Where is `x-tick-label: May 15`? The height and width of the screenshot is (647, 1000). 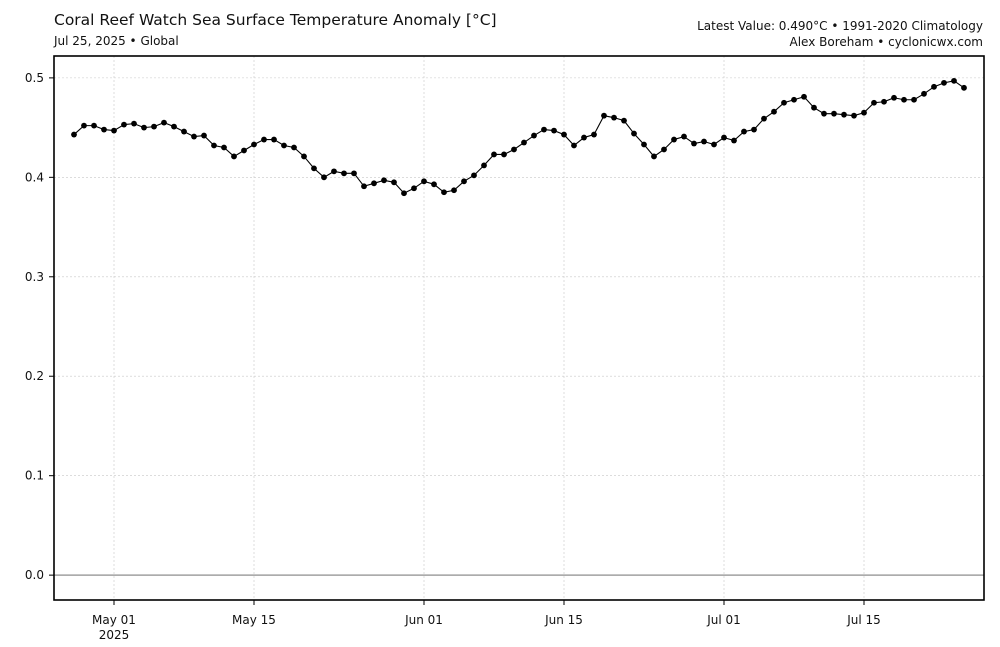
x-tick-label: May 15 is located at coordinates (254, 620).